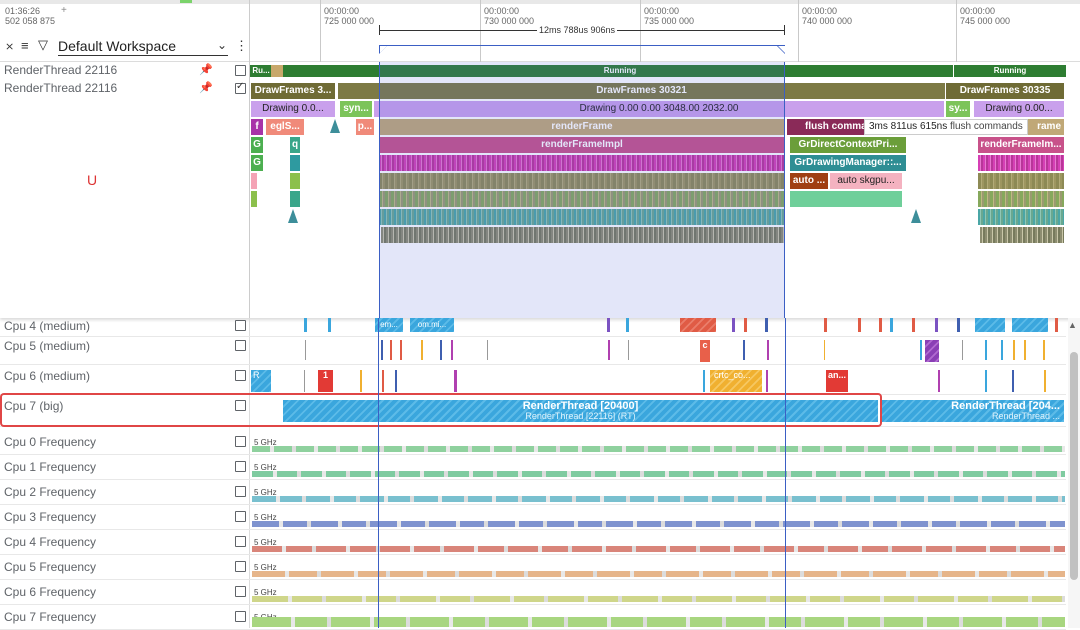 Image resolution: width=1080 pixels, height=630 pixels. Describe the element at coordinates (325, 381) in the screenshot. I see `cpu6-slice-1: 1` at that location.